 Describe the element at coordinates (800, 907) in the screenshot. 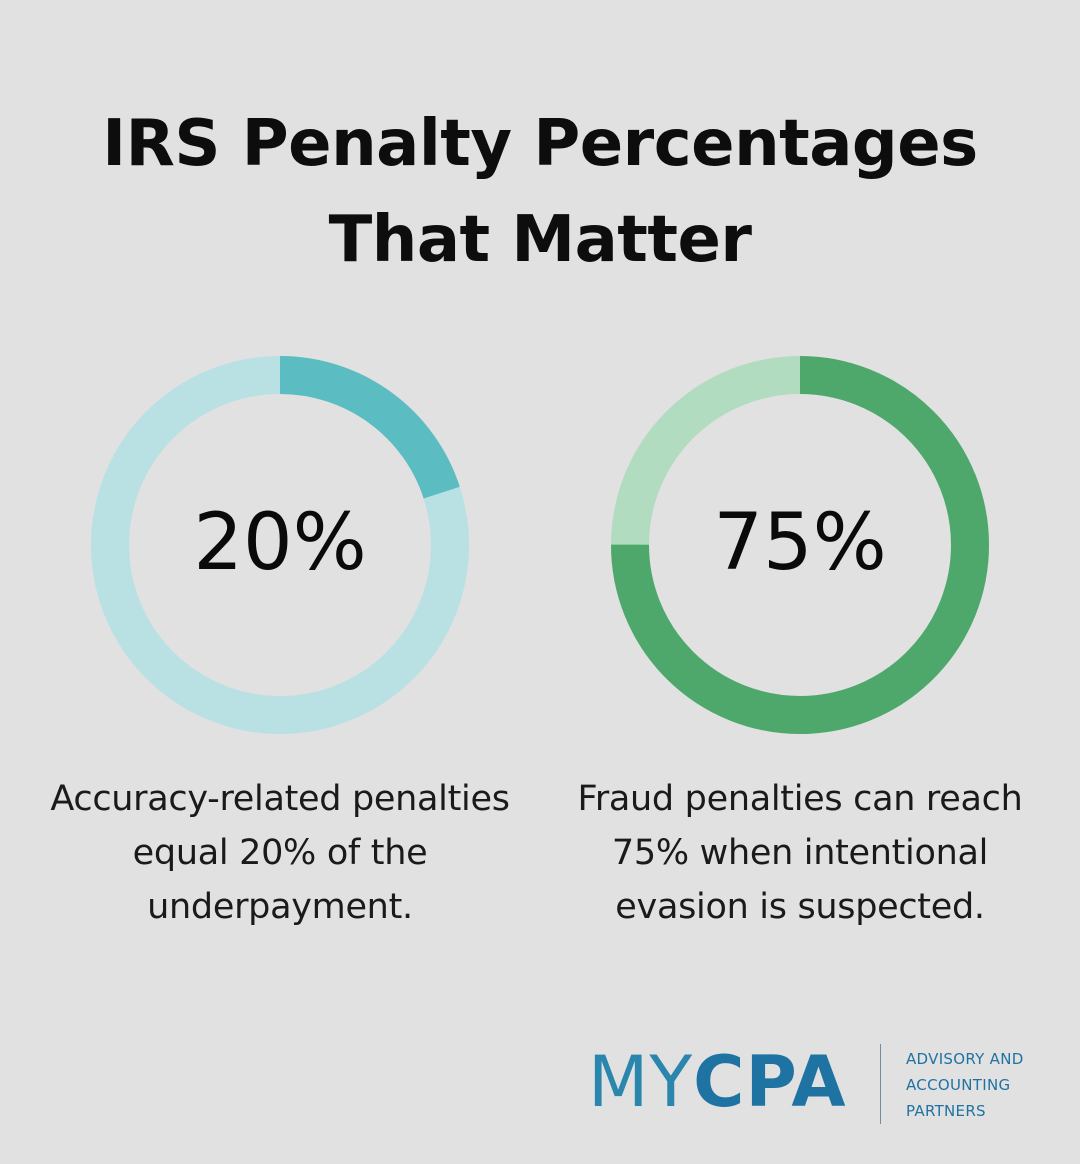

I see `description-fraud-line-3: evasion is suspected.` at that location.